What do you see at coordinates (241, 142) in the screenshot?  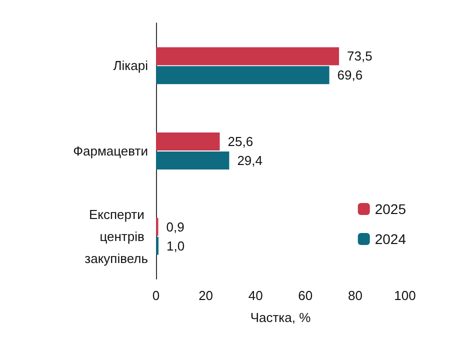 I see `data-label: 25,6` at bounding box center [241, 142].